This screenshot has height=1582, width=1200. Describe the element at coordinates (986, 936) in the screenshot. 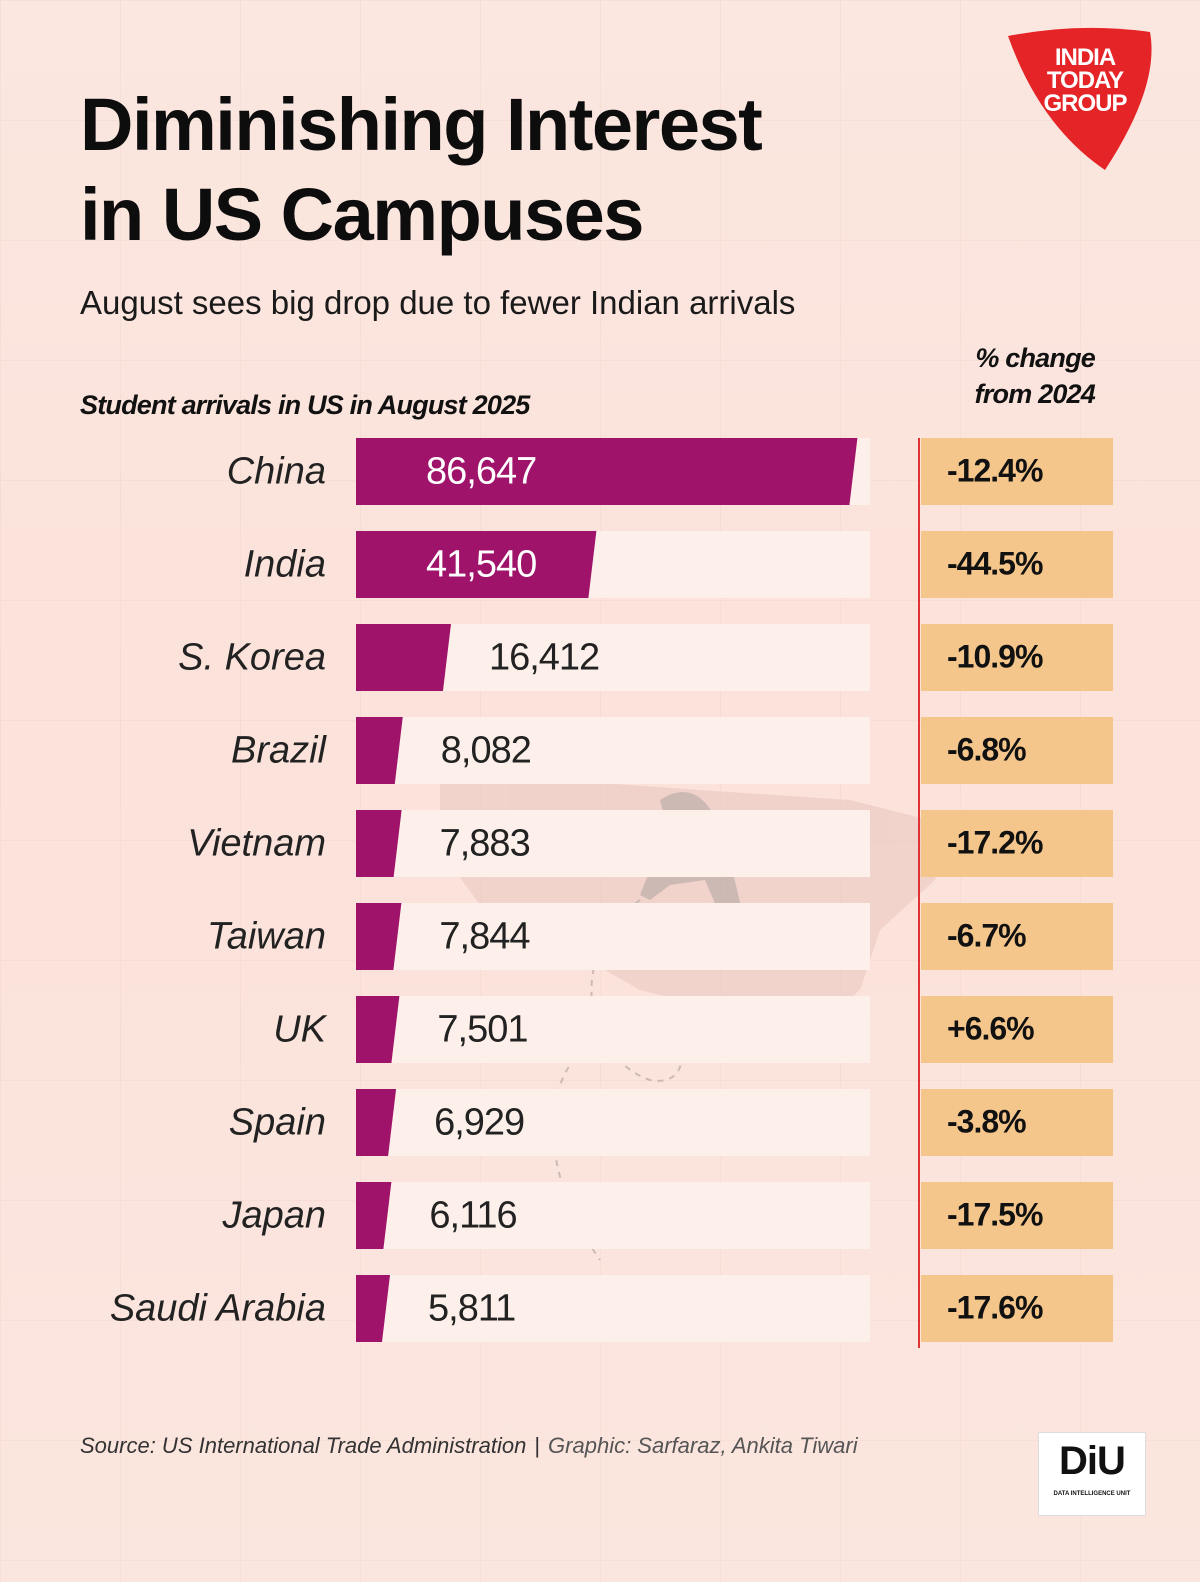

I see `pct-label-taiwan: -6.7%` at that location.